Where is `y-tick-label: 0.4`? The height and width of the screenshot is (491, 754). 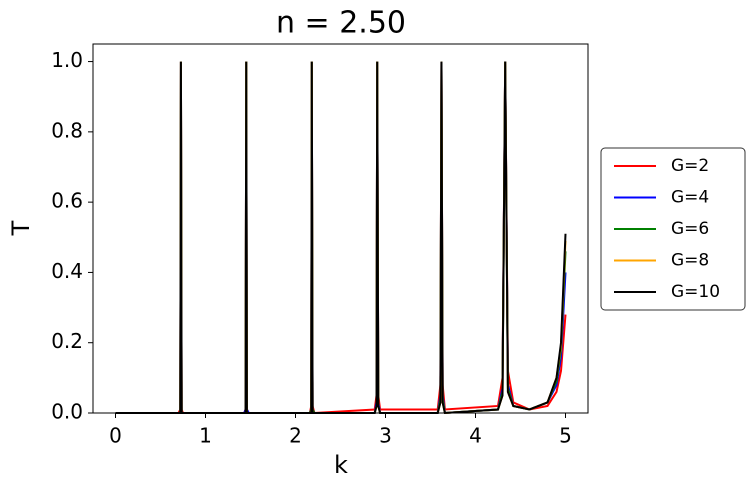
y-tick-label: 0.4 is located at coordinates (67, 271).